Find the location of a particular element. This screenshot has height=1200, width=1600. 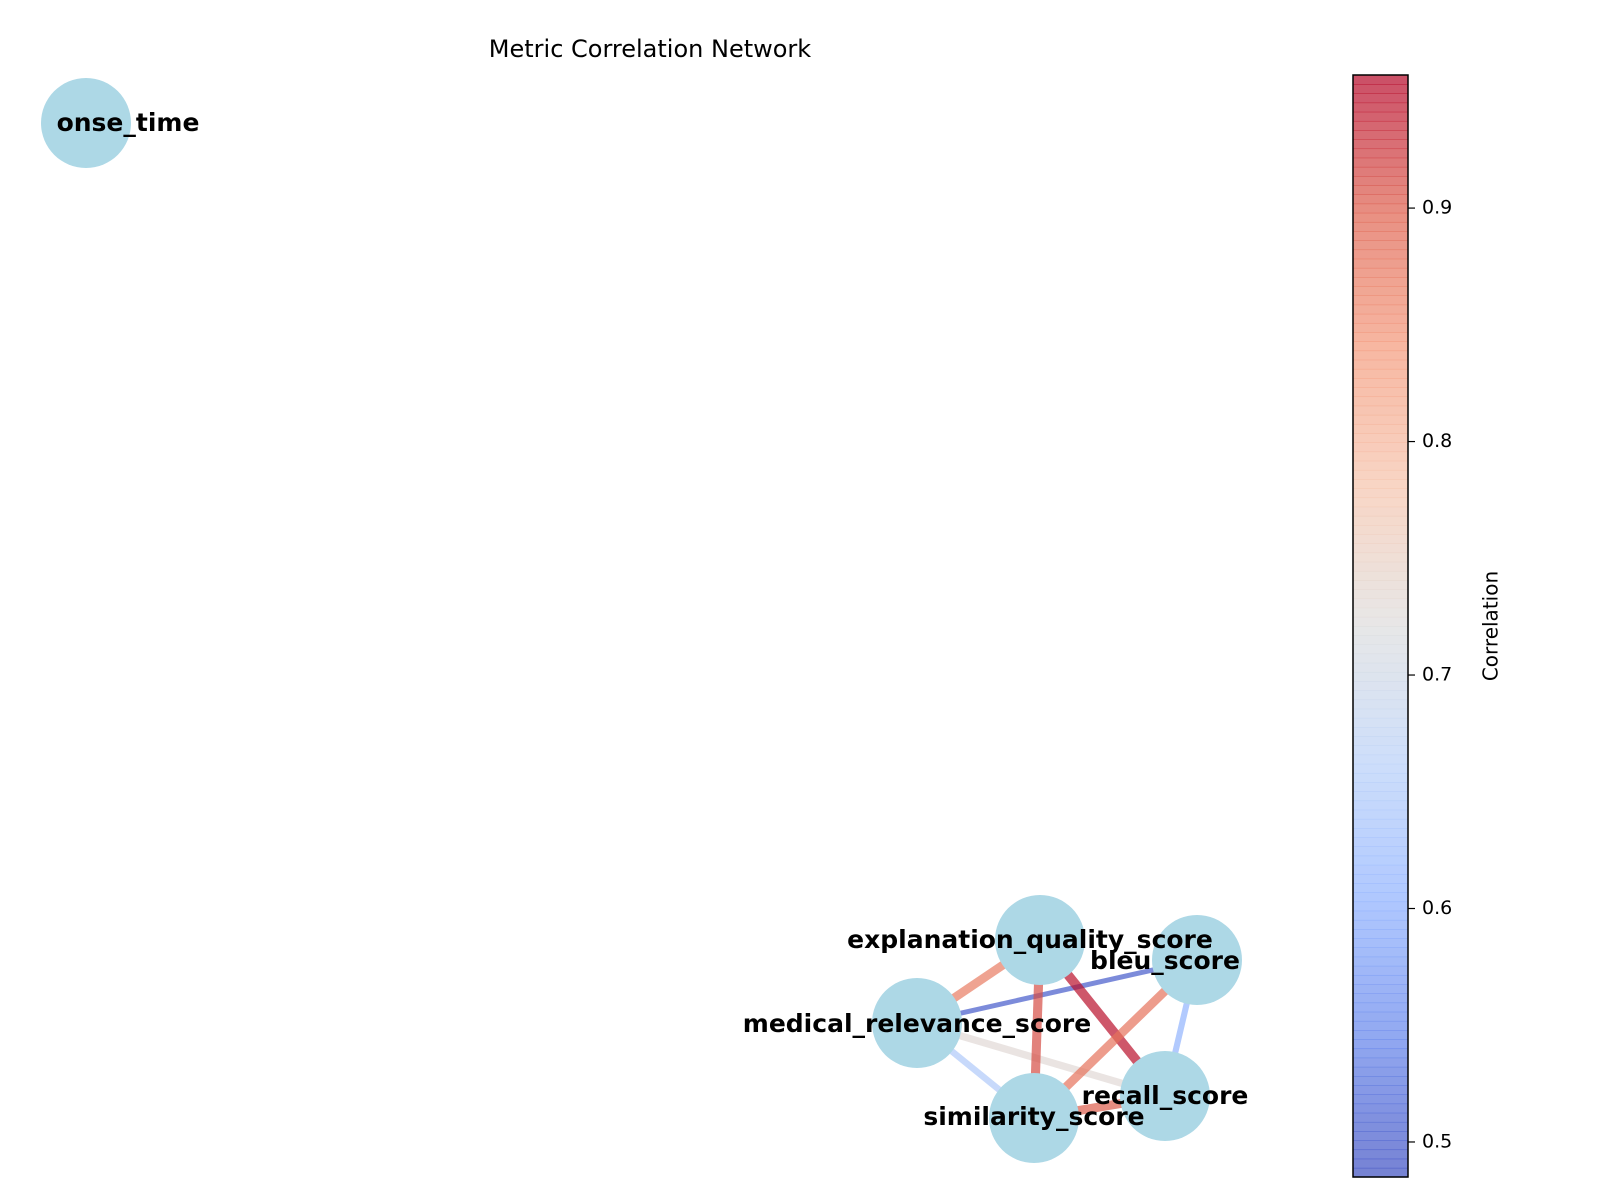

colorbar-tick-label: 0.7 is located at coordinates (1437, 675).